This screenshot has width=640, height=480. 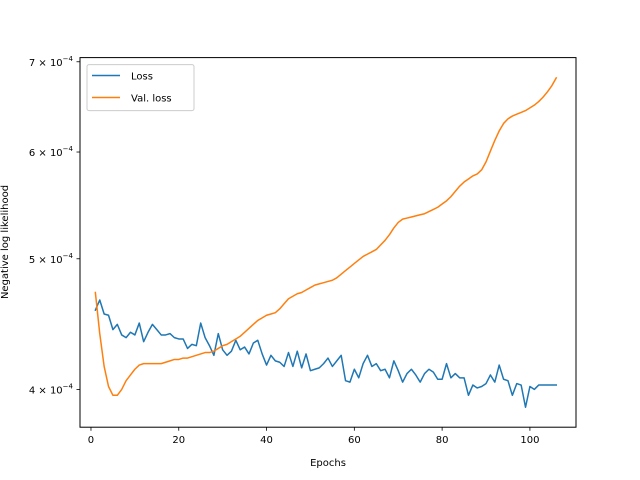 I want to click on legend: Loss Val. loss, so click(x=140, y=88).